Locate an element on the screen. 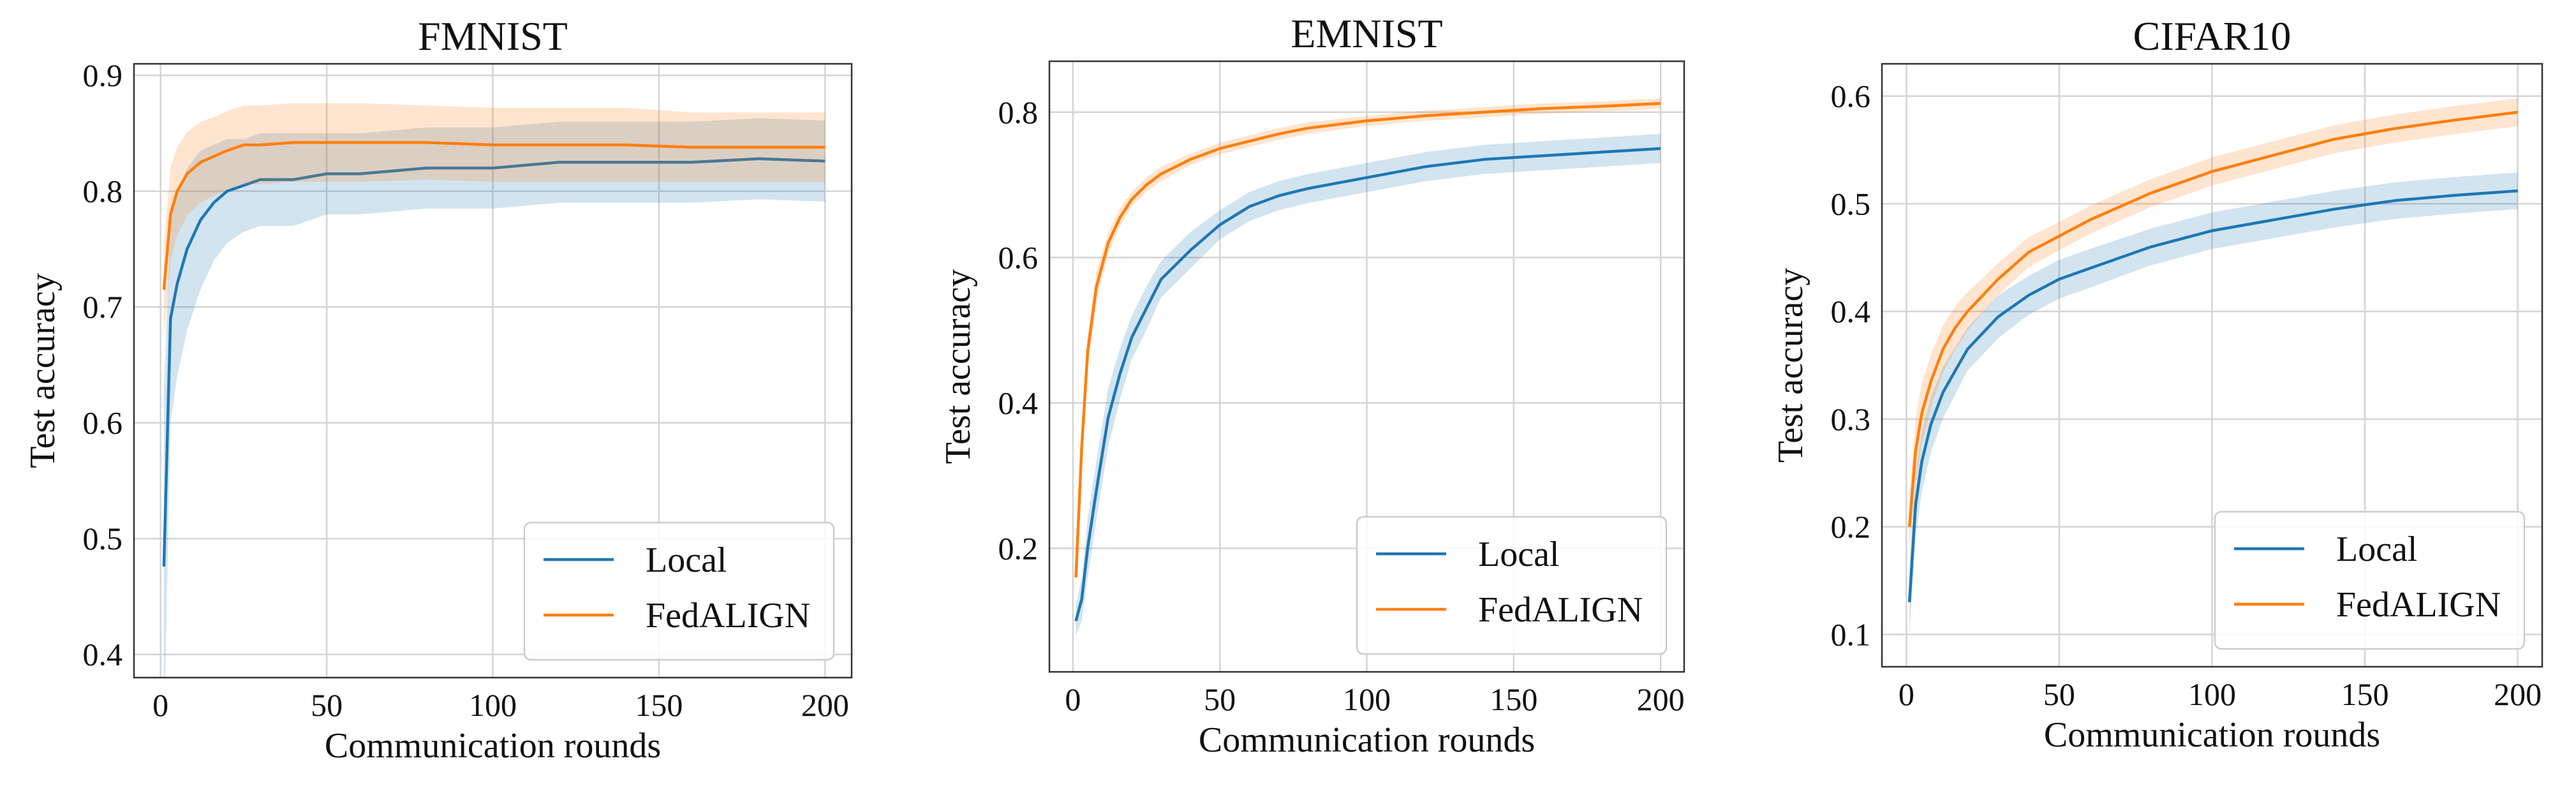  y-tick-label: 0.9 is located at coordinates (103, 75).